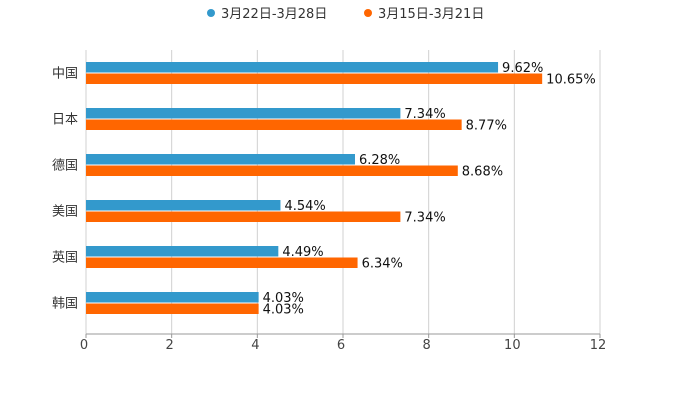 This screenshot has width=700, height=400. Describe the element at coordinates (345, 14) in the screenshot. I see `legend: 3月22日-3月28日 3月15日-3月21日` at that location.